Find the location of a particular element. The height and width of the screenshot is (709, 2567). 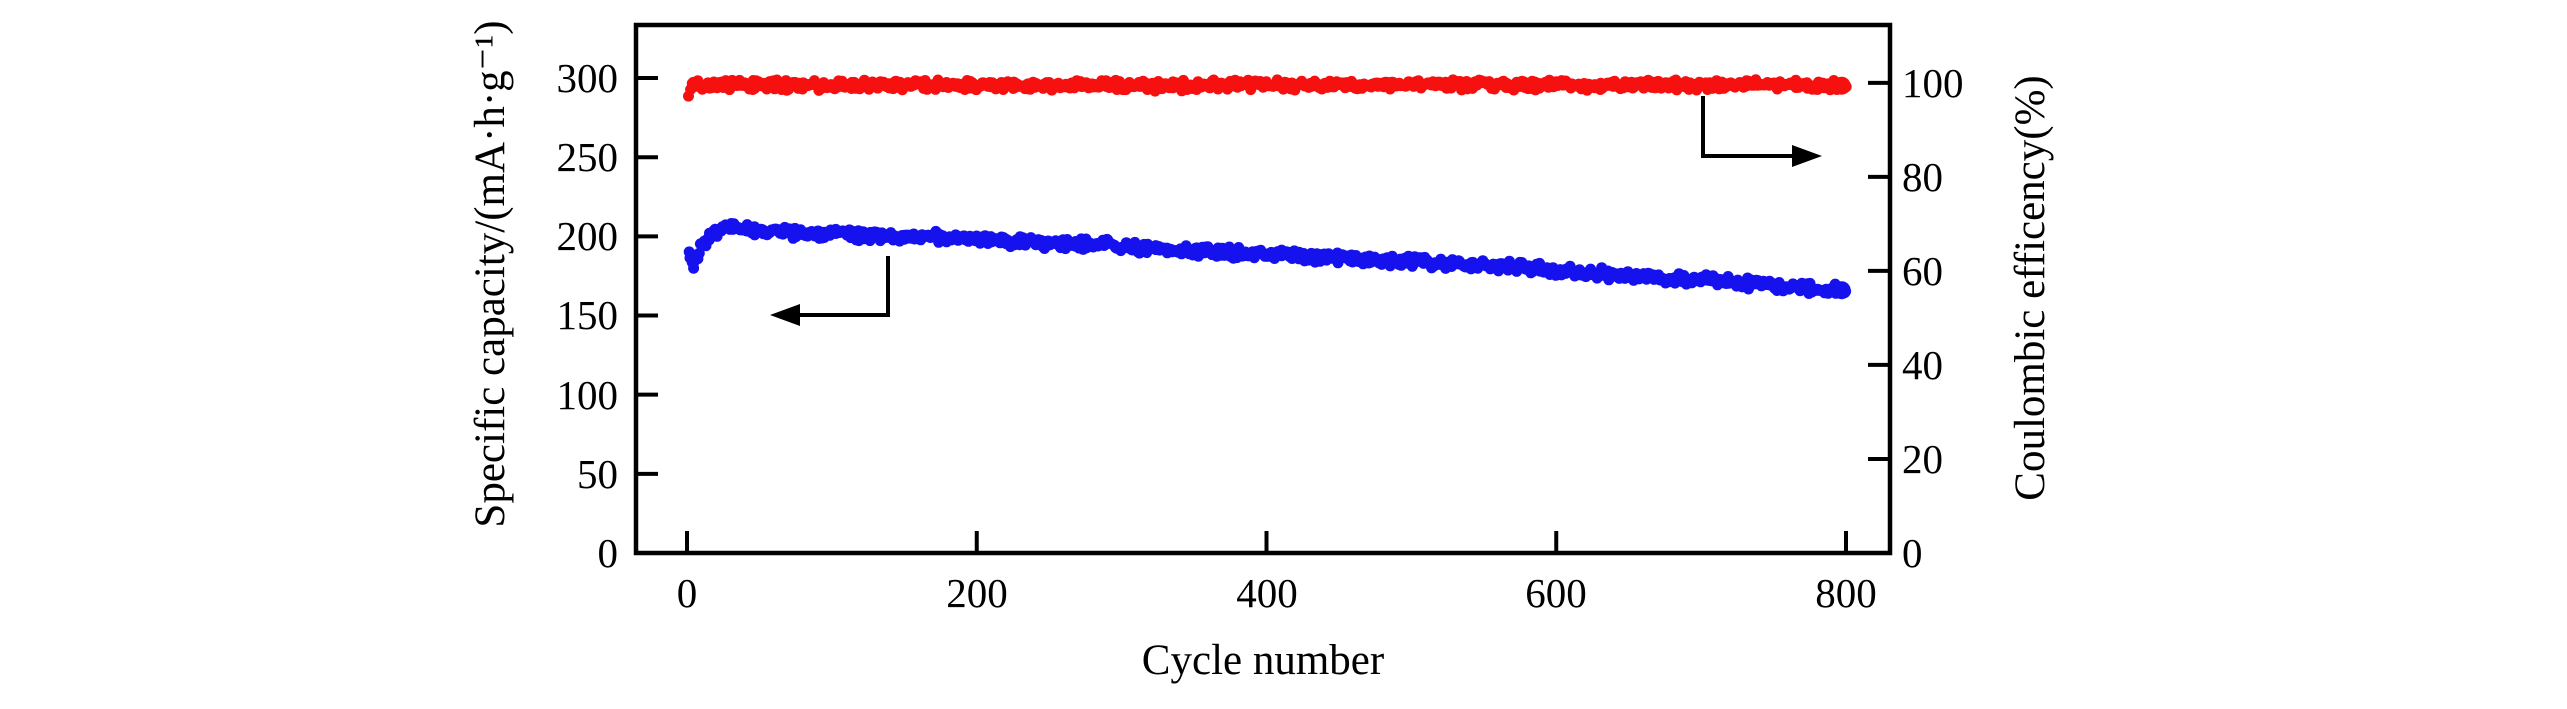

y-axis-left-label: Specific capacity/(mA·h·g⁻¹) is located at coordinates (490, 274).